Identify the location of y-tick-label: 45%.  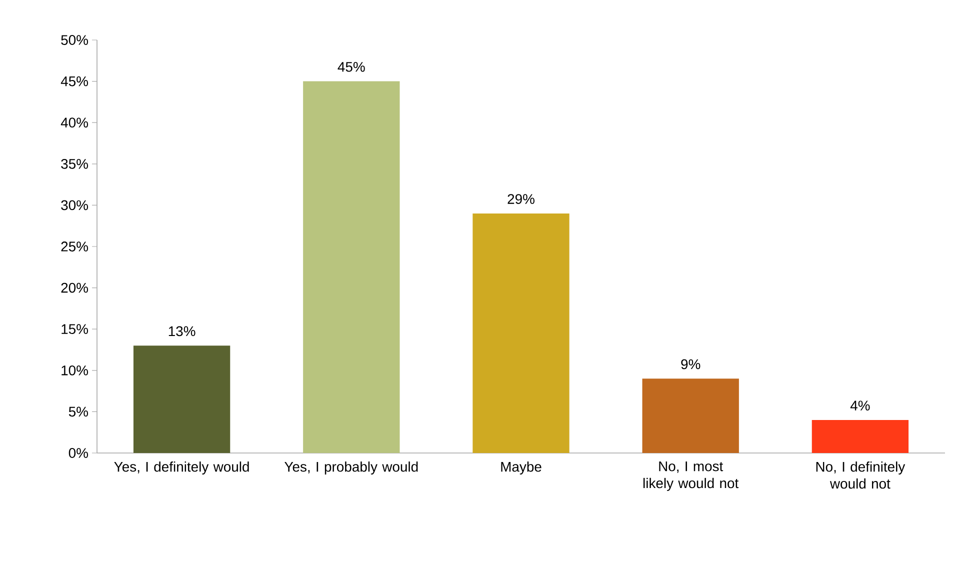
(74, 81).